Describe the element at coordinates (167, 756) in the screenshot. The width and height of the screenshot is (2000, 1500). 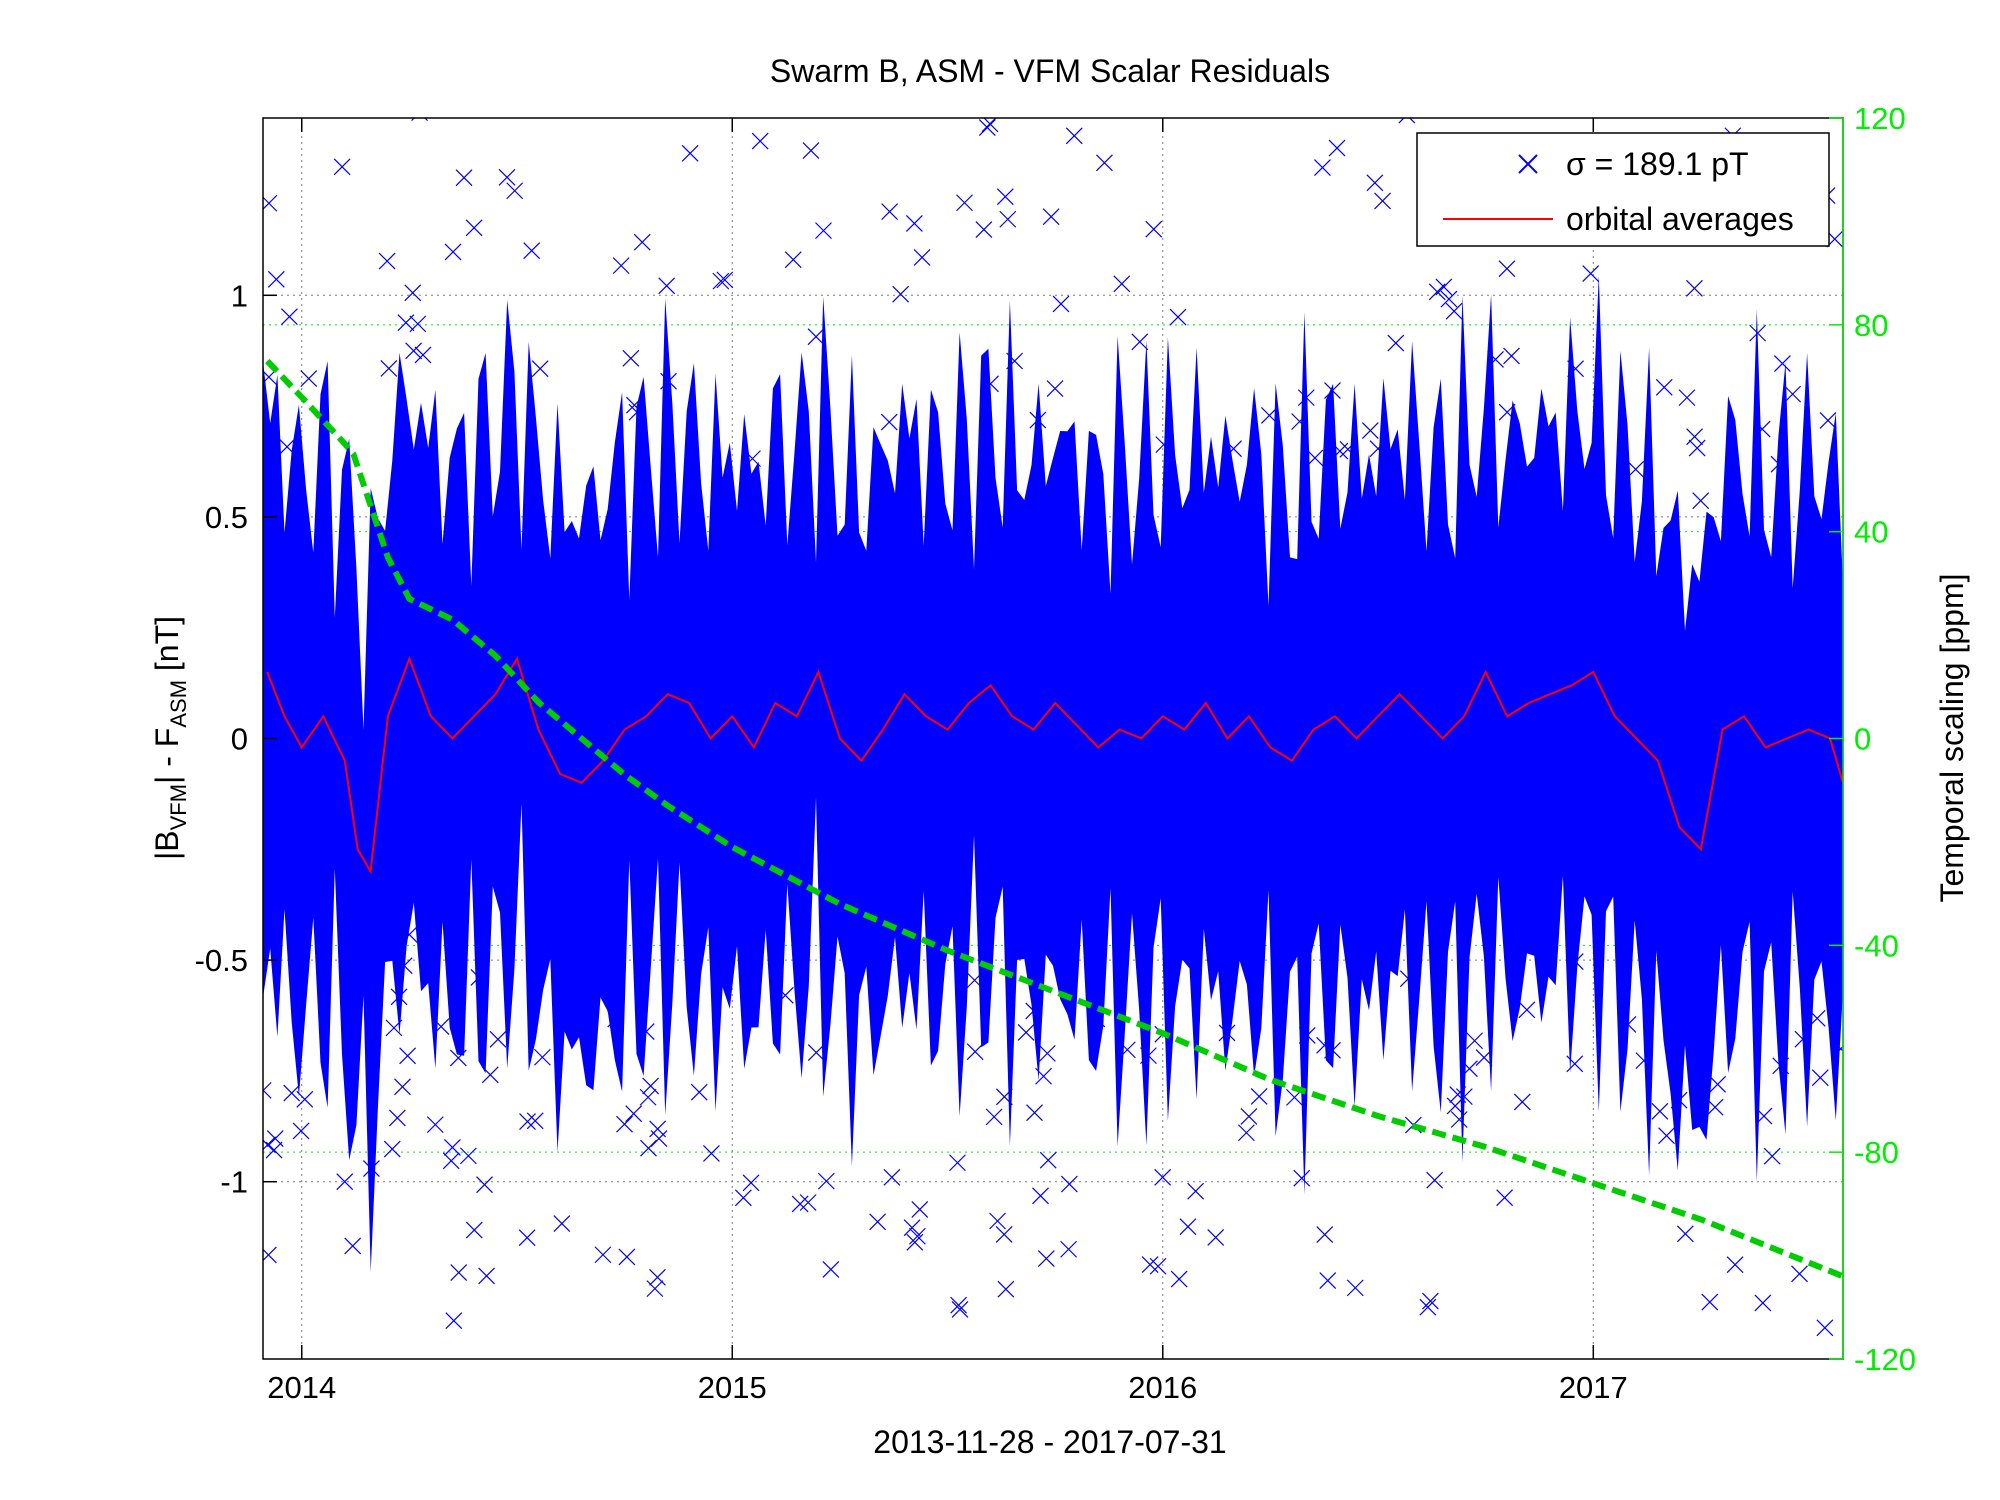
I see `y-label-mid: | - F` at that location.